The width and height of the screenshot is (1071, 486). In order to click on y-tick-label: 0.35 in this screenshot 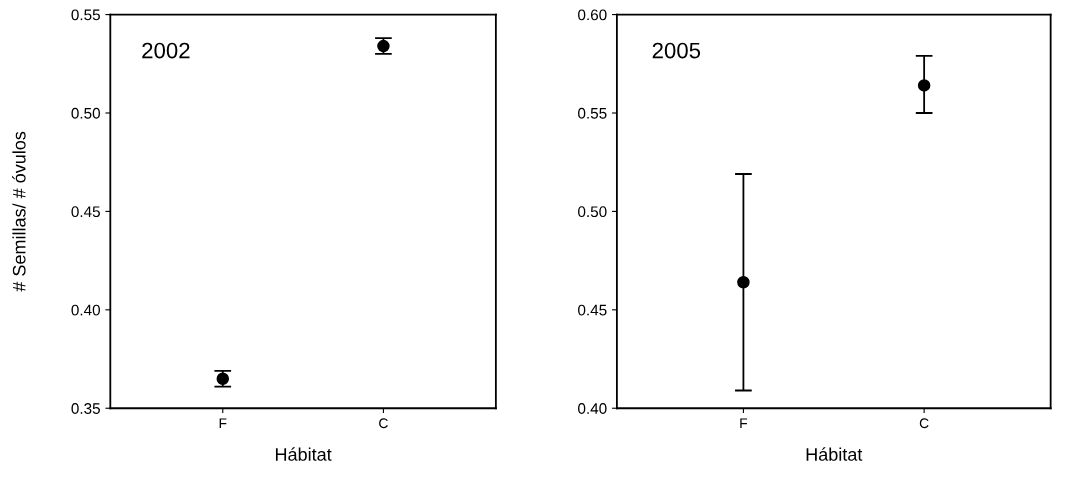, I will do `click(85, 408)`.